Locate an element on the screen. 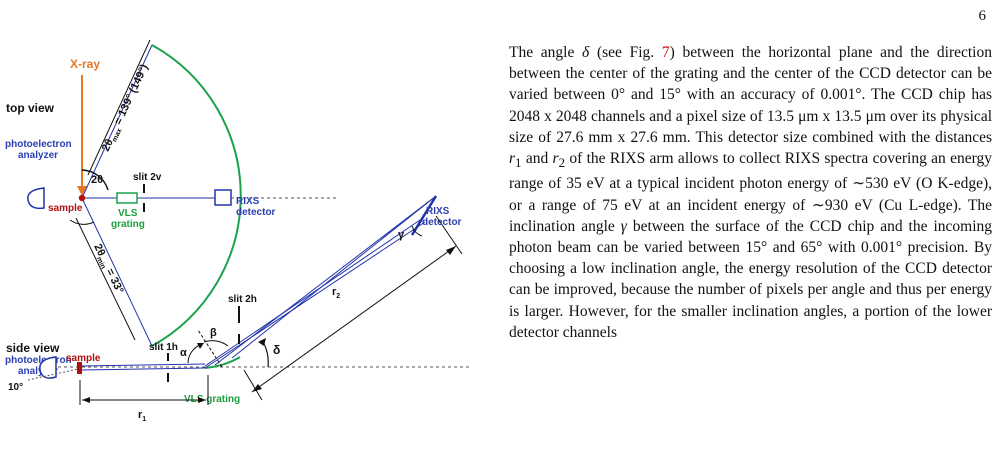 The width and height of the screenshot is (1000, 470). r2-dimension-line is located at coordinates (354, 319).